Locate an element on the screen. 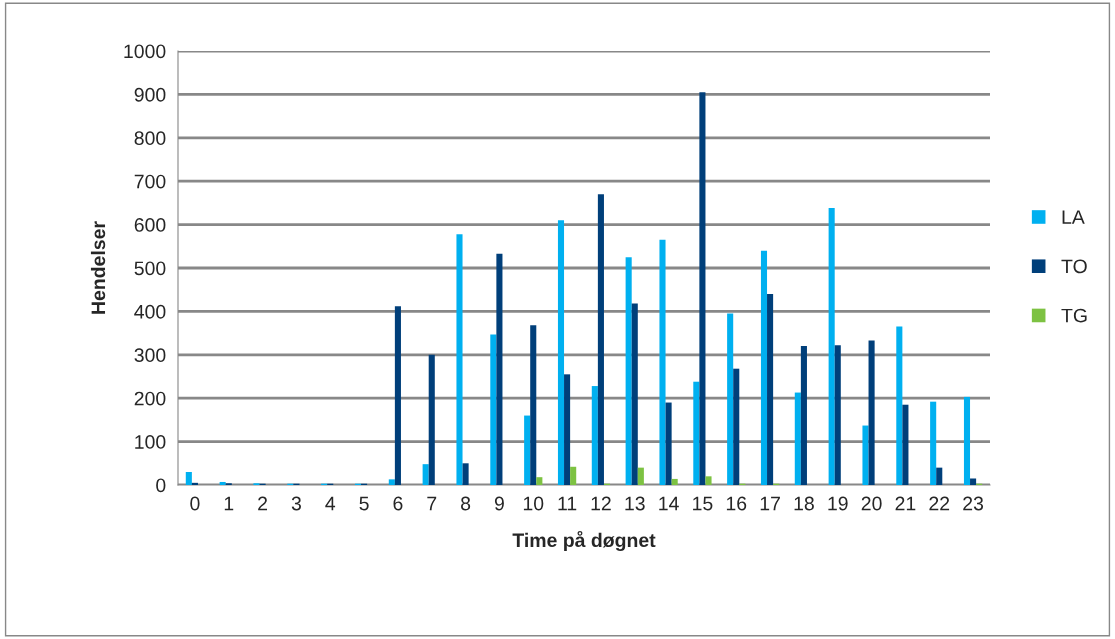 The height and width of the screenshot is (639, 1115). x-axis-title: Time på døgnet is located at coordinates (584, 541).